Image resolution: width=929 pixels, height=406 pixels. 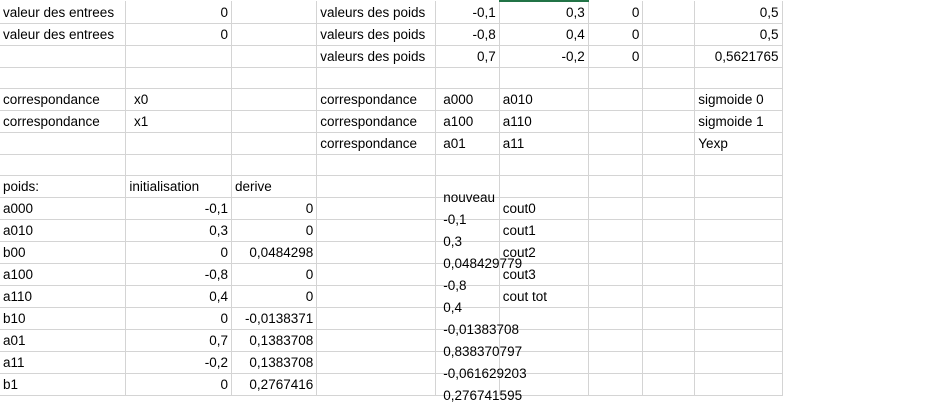 What do you see at coordinates (669, 274) in the screenshot?
I see `sheet-cell: 0,5755719` at bounding box center [669, 274].